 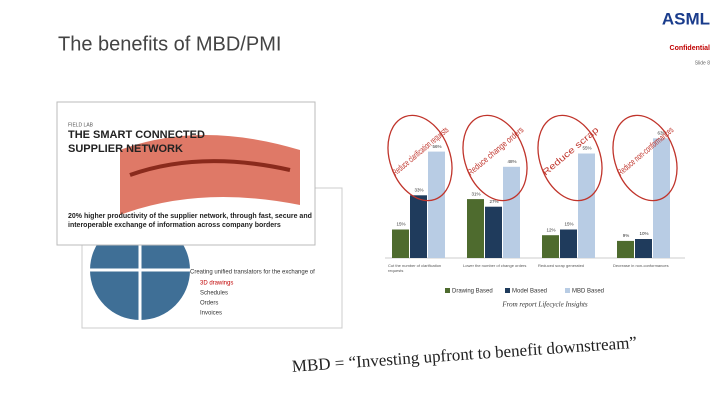 I want to click on field-lab-heading-box: THE SMART CONNECTED SUPPLIER NETWORK, so click(x=136, y=142).